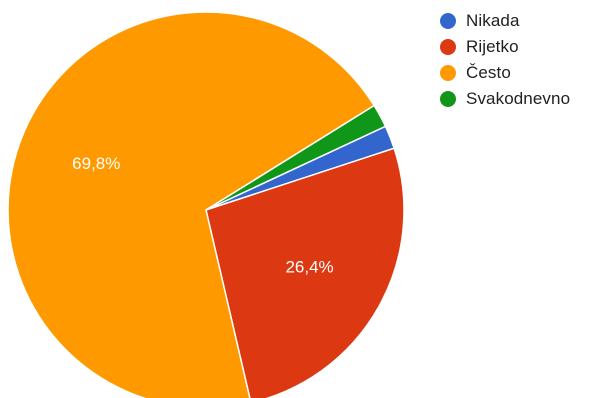 The width and height of the screenshot is (605, 398). What do you see at coordinates (202, 215) in the screenshot?
I see `pie-data-labels: 26,4% 69,8%` at bounding box center [202, 215].